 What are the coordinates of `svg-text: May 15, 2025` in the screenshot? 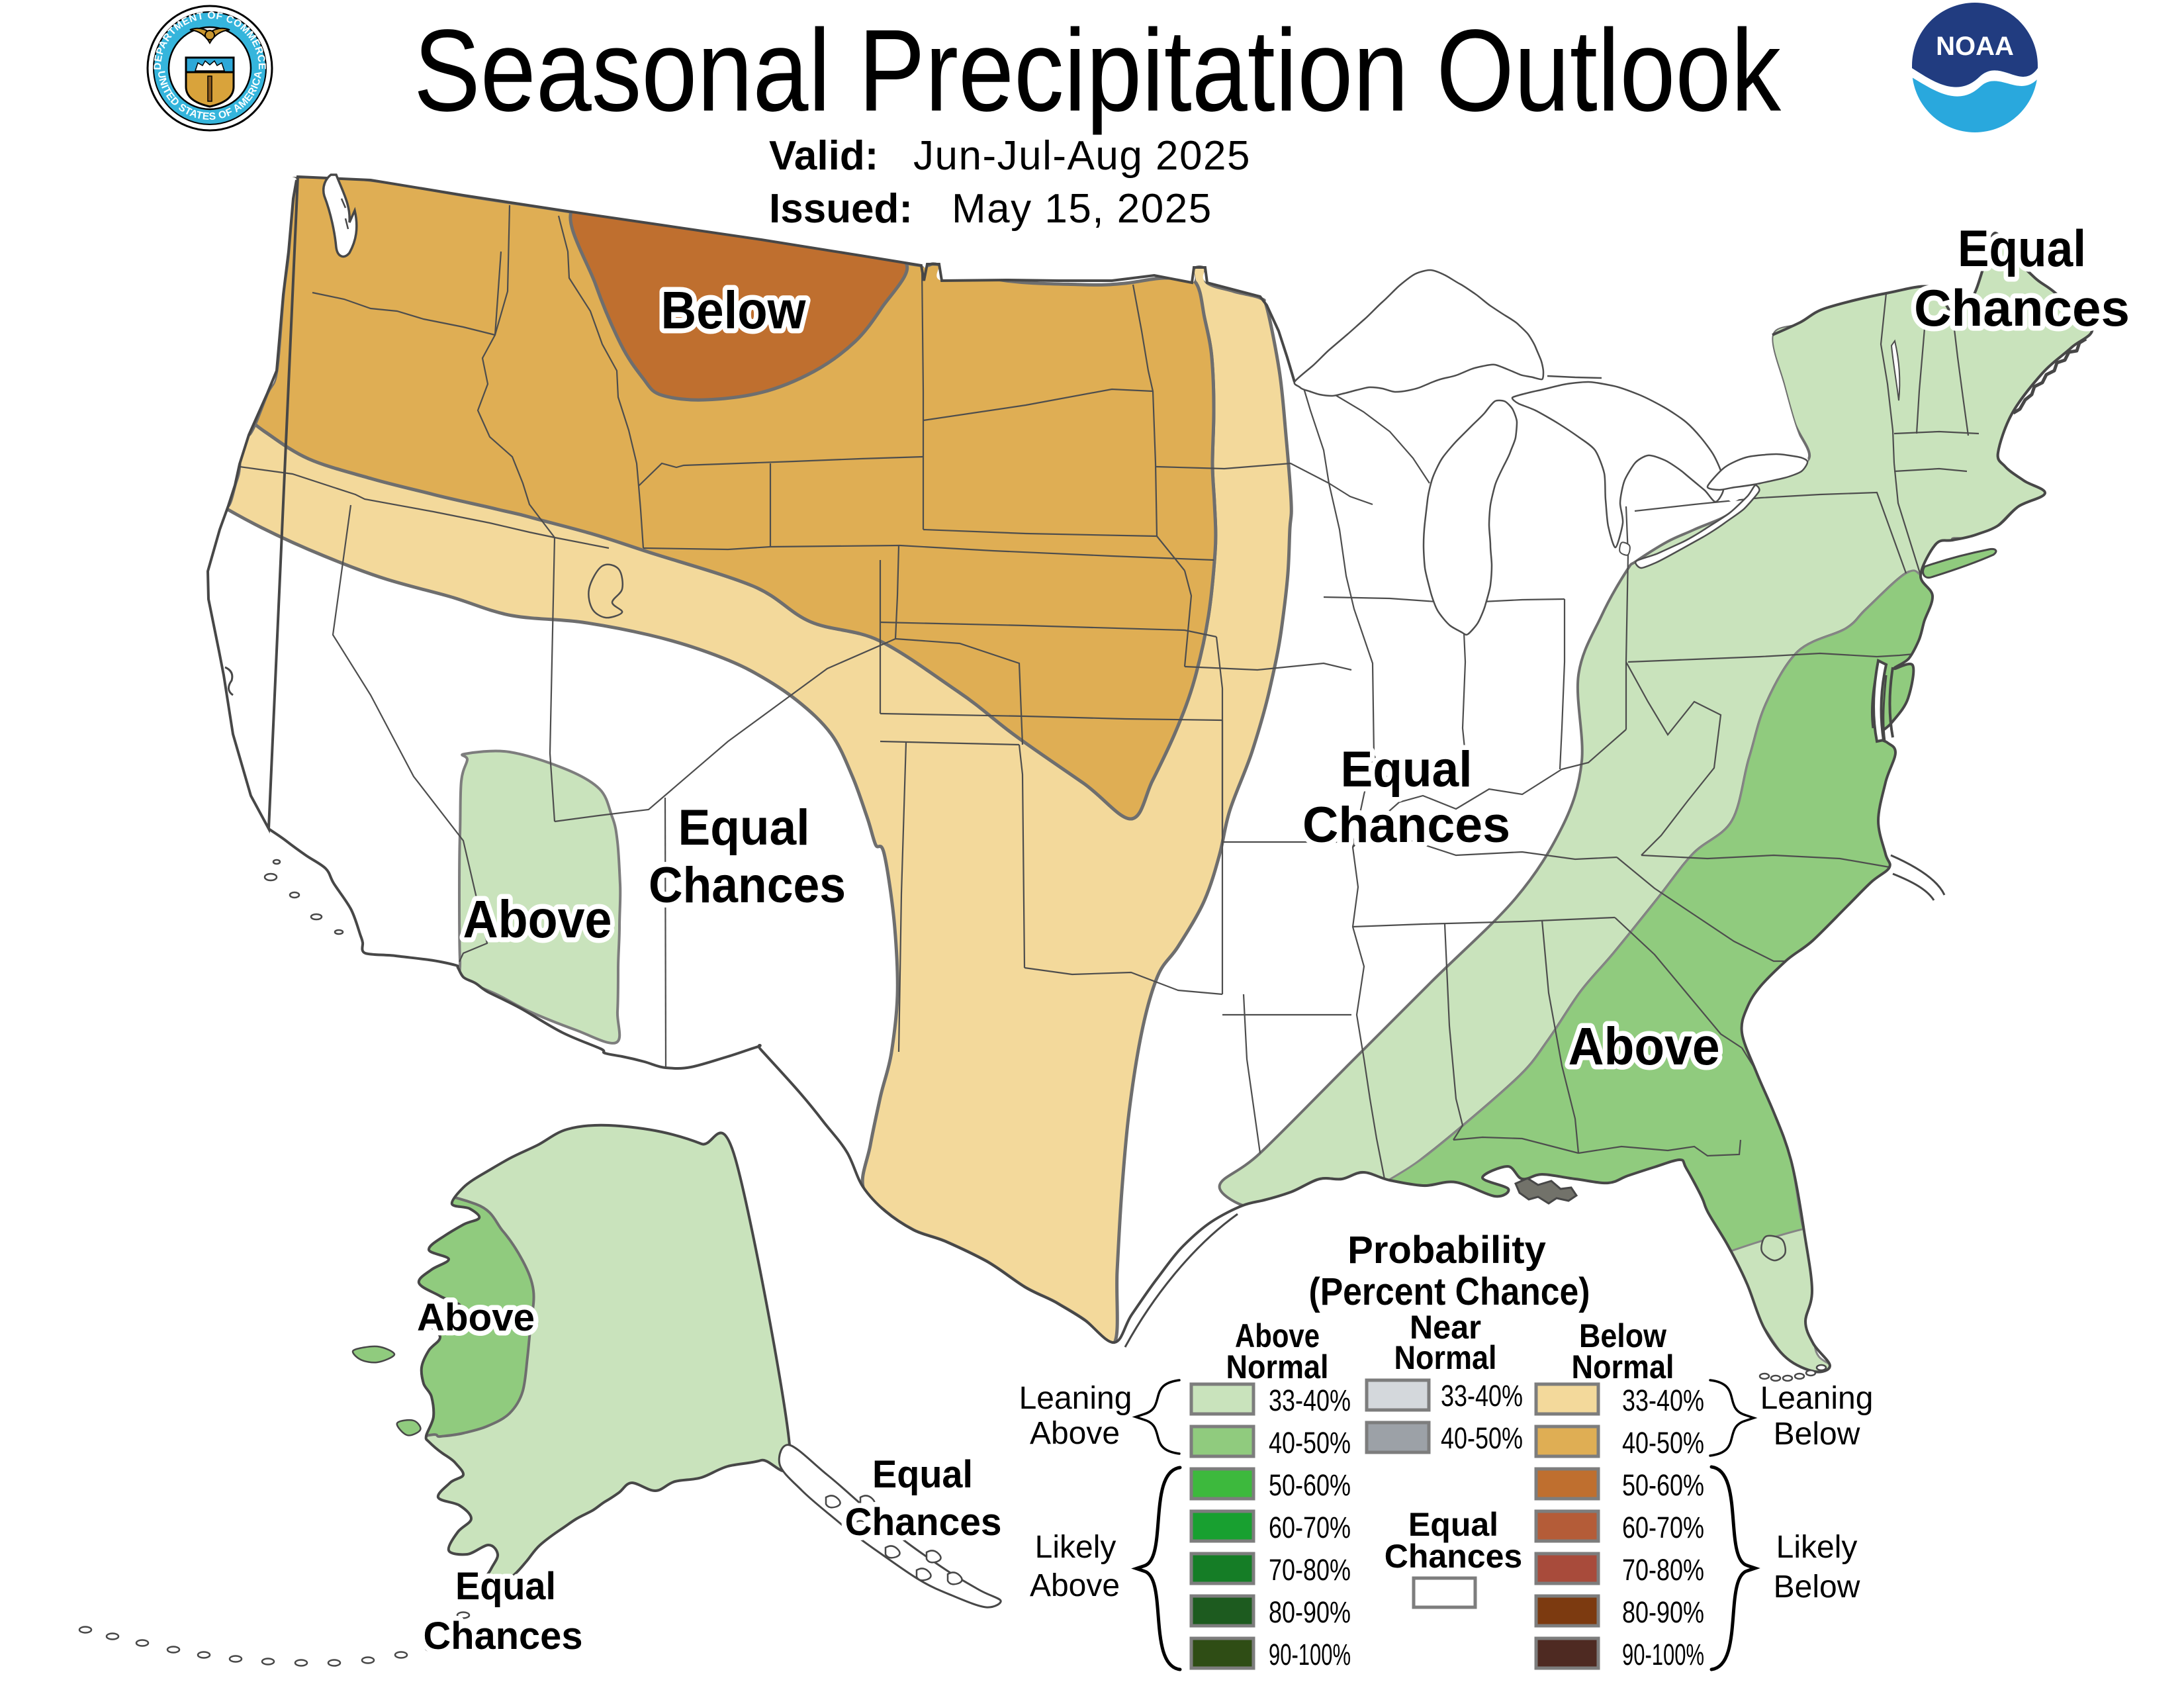 It's located at (1082, 209).